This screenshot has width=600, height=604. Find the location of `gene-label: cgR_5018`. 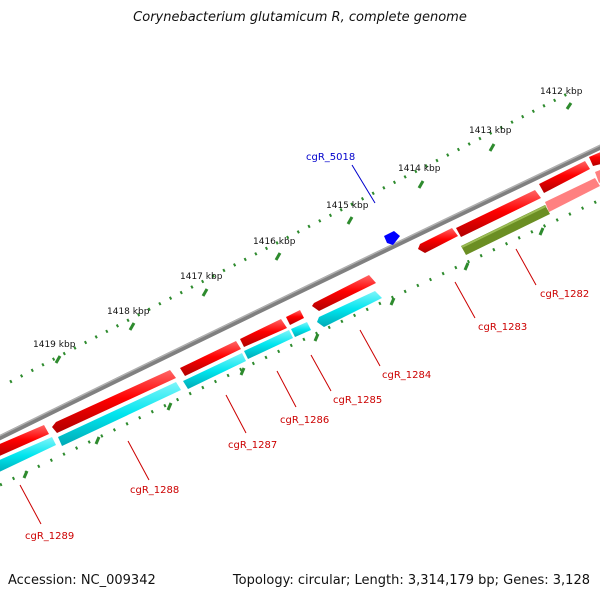

gene-label: cgR_5018 is located at coordinates (330, 157).